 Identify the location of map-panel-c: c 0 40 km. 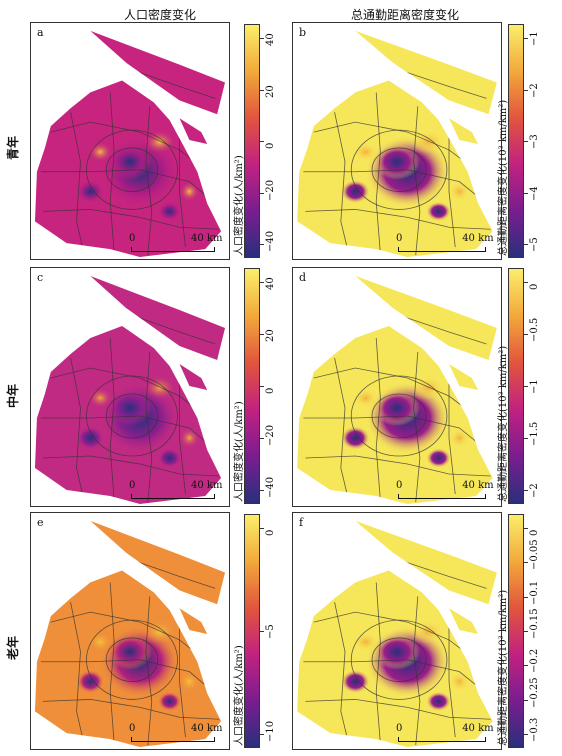
(130, 387).